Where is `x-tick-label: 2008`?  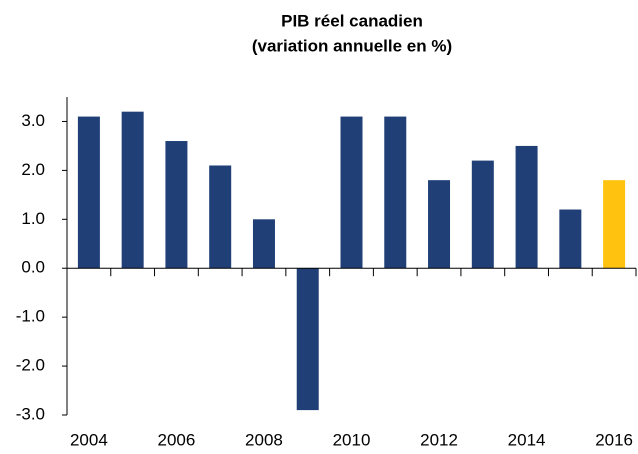
x-tick-label: 2008 is located at coordinates (264, 439).